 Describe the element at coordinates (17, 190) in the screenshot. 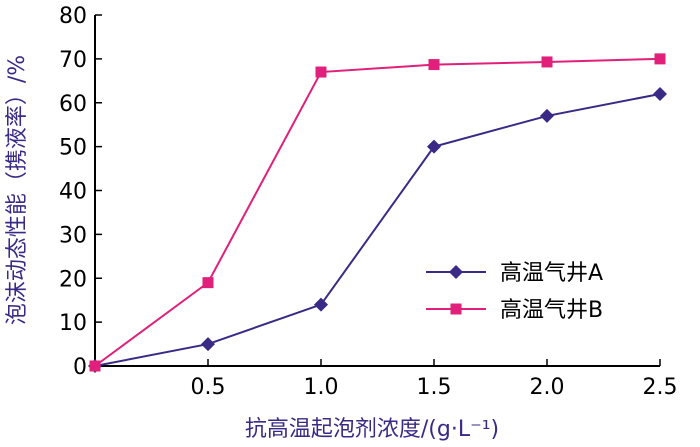

I see `y-axis-title: 泡沫动态性能（携液率）/%` at that location.